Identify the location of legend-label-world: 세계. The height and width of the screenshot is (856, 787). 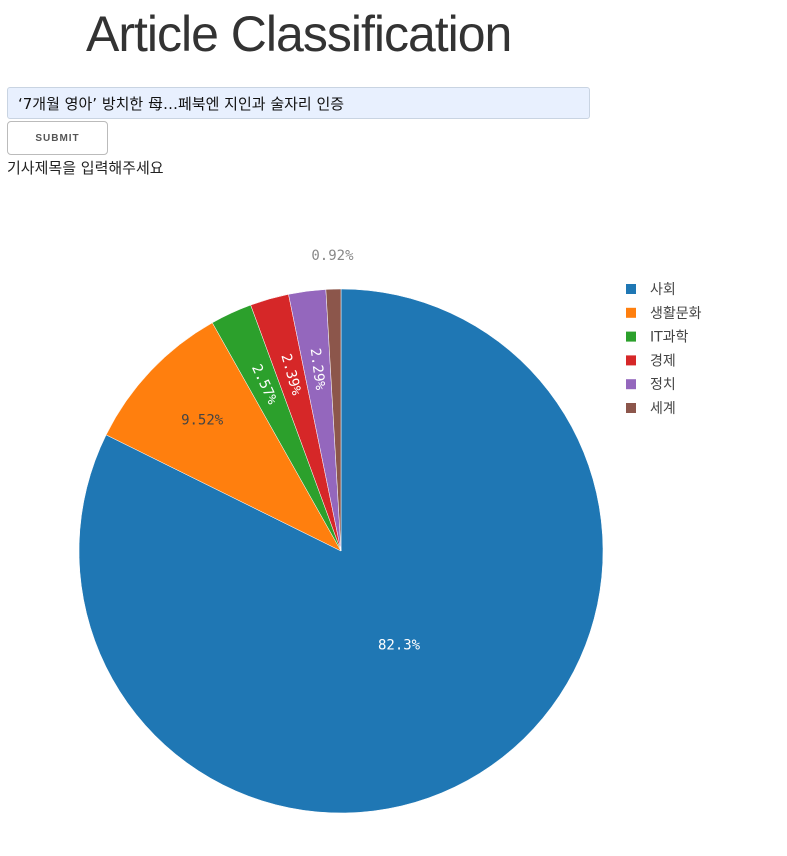
(663, 409).